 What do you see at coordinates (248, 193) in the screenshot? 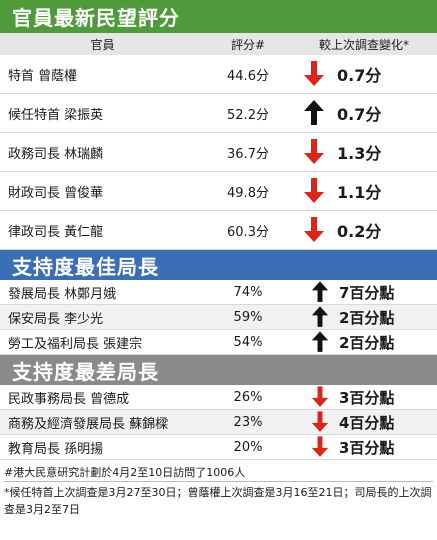
I see `score-value: 49.8分` at bounding box center [248, 193].